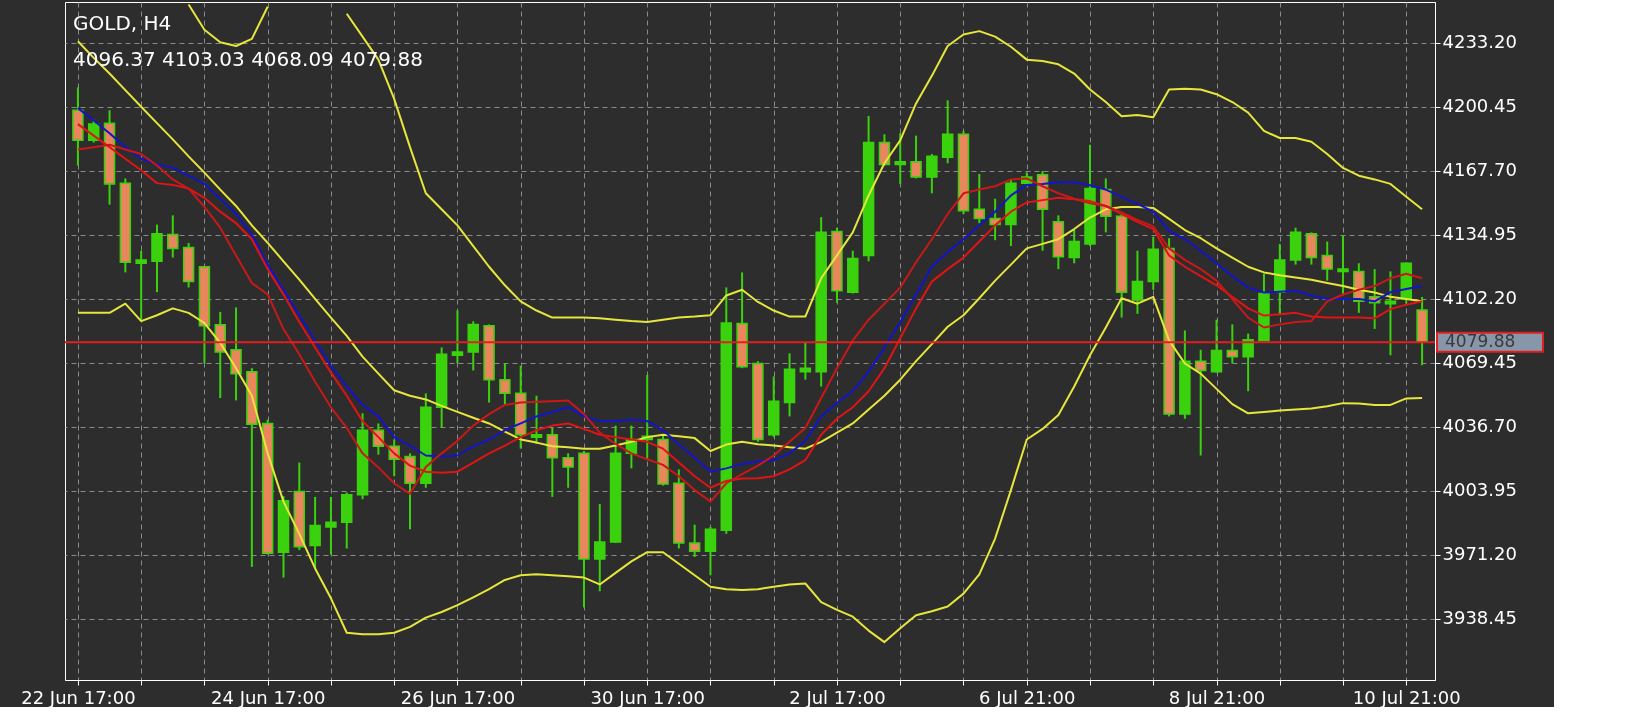 The width and height of the screenshot is (1640, 720). I want to click on x-tick-label: 26 Jun 17:00, so click(458, 697).